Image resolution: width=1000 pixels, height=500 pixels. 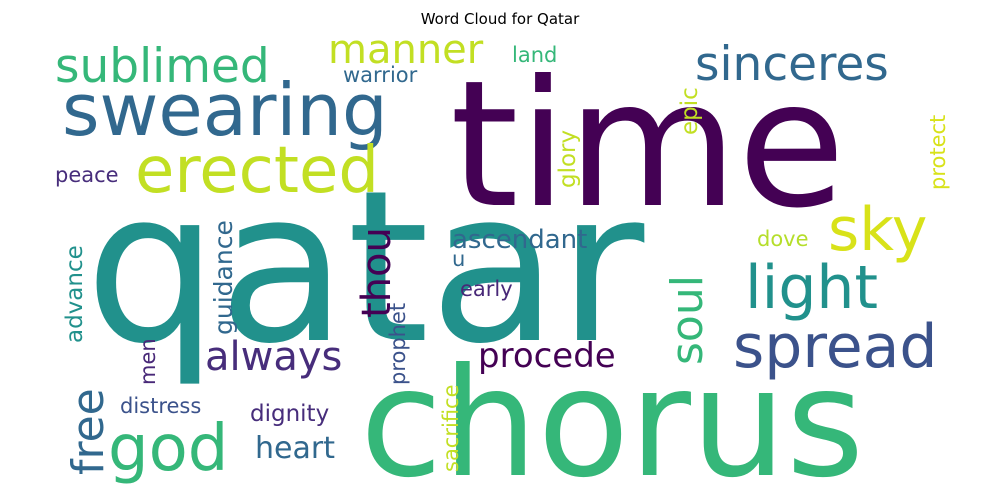 What do you see at coordinates (690, 111) in the screenshot?
I see `word-epic: epic` at bounding box center [690, 111].